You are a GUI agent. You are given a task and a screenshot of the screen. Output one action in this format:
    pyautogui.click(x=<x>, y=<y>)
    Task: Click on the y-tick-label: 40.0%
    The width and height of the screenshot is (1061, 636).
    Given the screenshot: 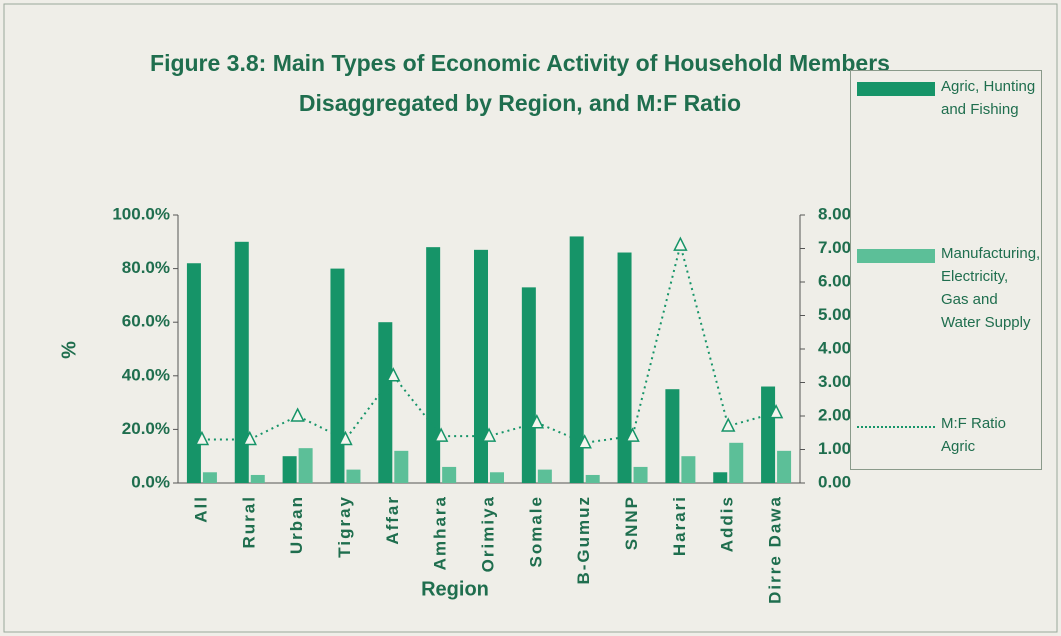 What is the action you would take?
    pyautogui.click(x=146, y=374)
    